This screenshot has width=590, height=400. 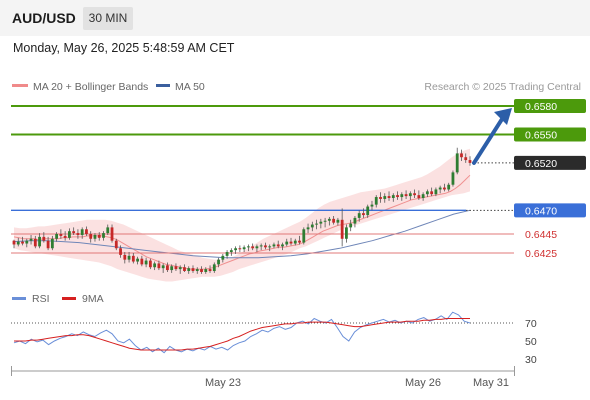 I want to click on time-axis: May 23 May 26 May 31, so click(x=263, y=377).